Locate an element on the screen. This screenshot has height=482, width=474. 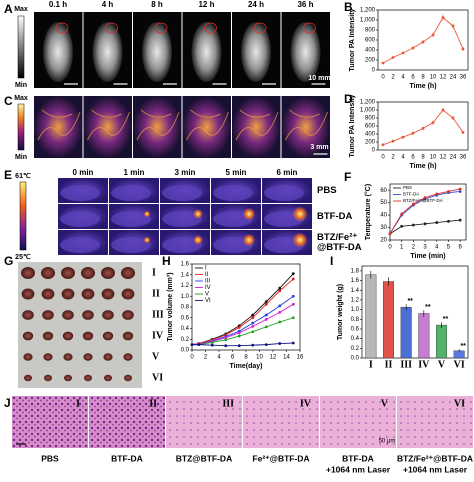
tumor-photo is located at coordinates (80, 325).